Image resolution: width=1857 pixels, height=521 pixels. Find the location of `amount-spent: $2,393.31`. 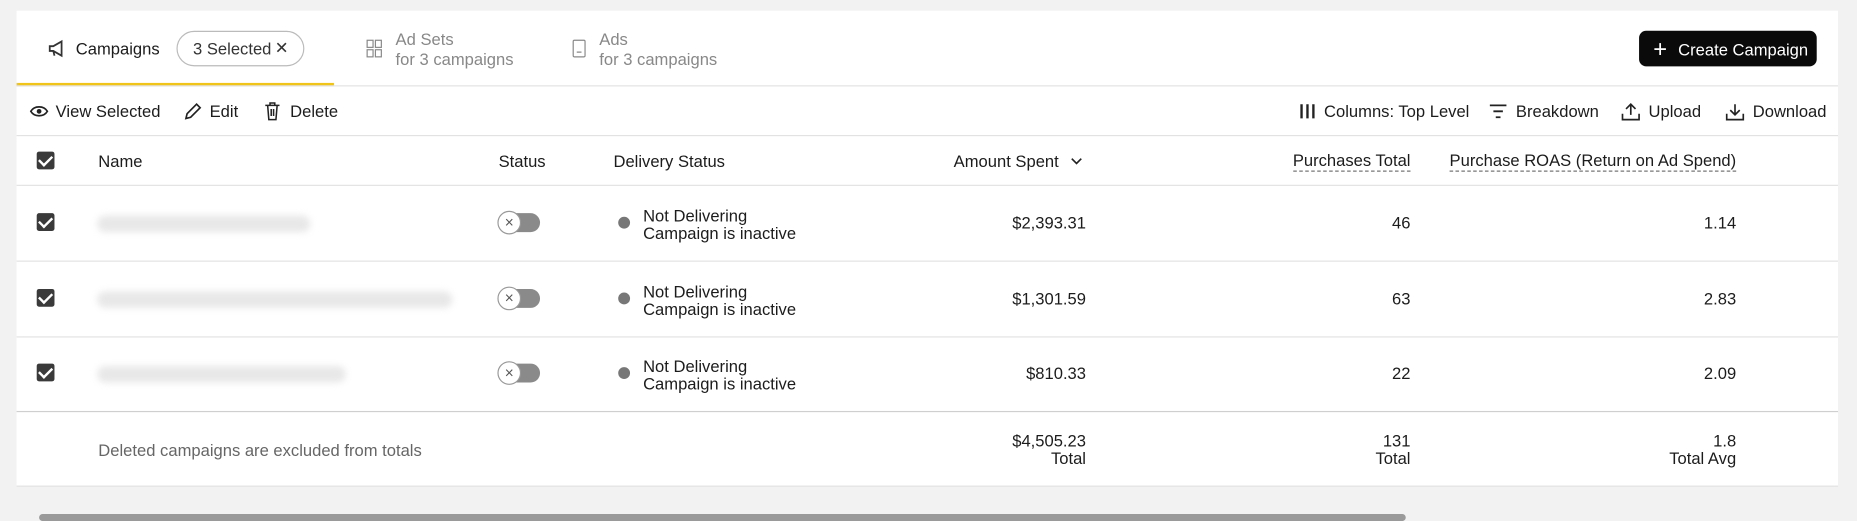

amount-spent: $2,393.31 is located at coordinates (1049, 223).